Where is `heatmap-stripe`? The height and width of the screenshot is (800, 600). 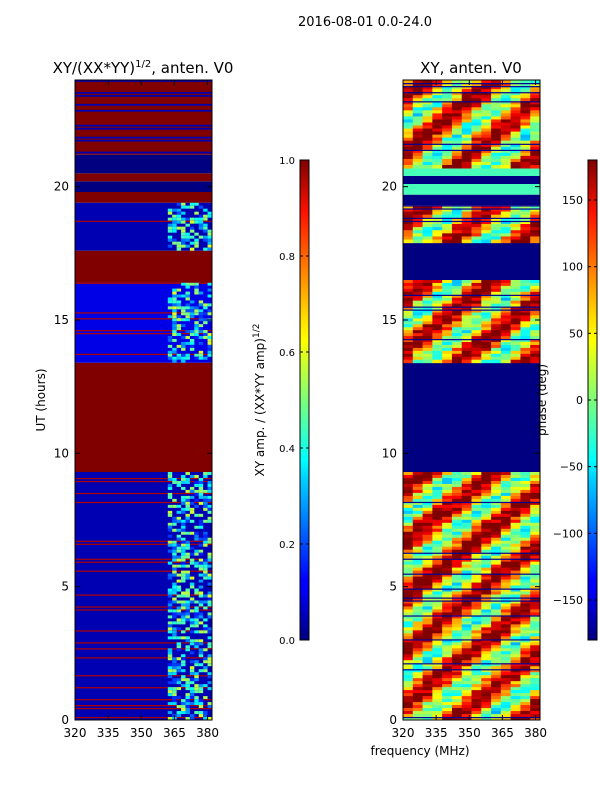
heatmap-stripe is located at coordinates (143, 152).